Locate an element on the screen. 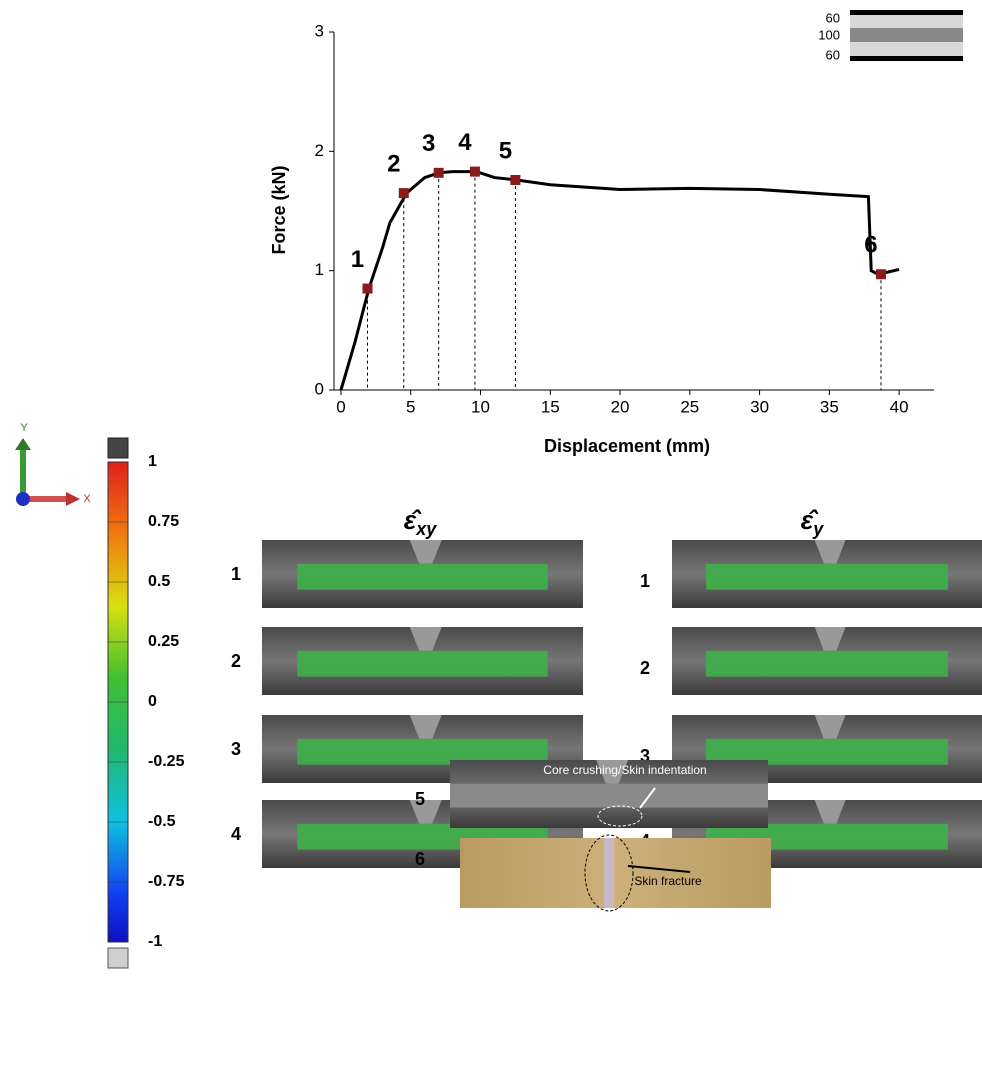  colorbar-label: 1 is located at coordinates (152, 461).